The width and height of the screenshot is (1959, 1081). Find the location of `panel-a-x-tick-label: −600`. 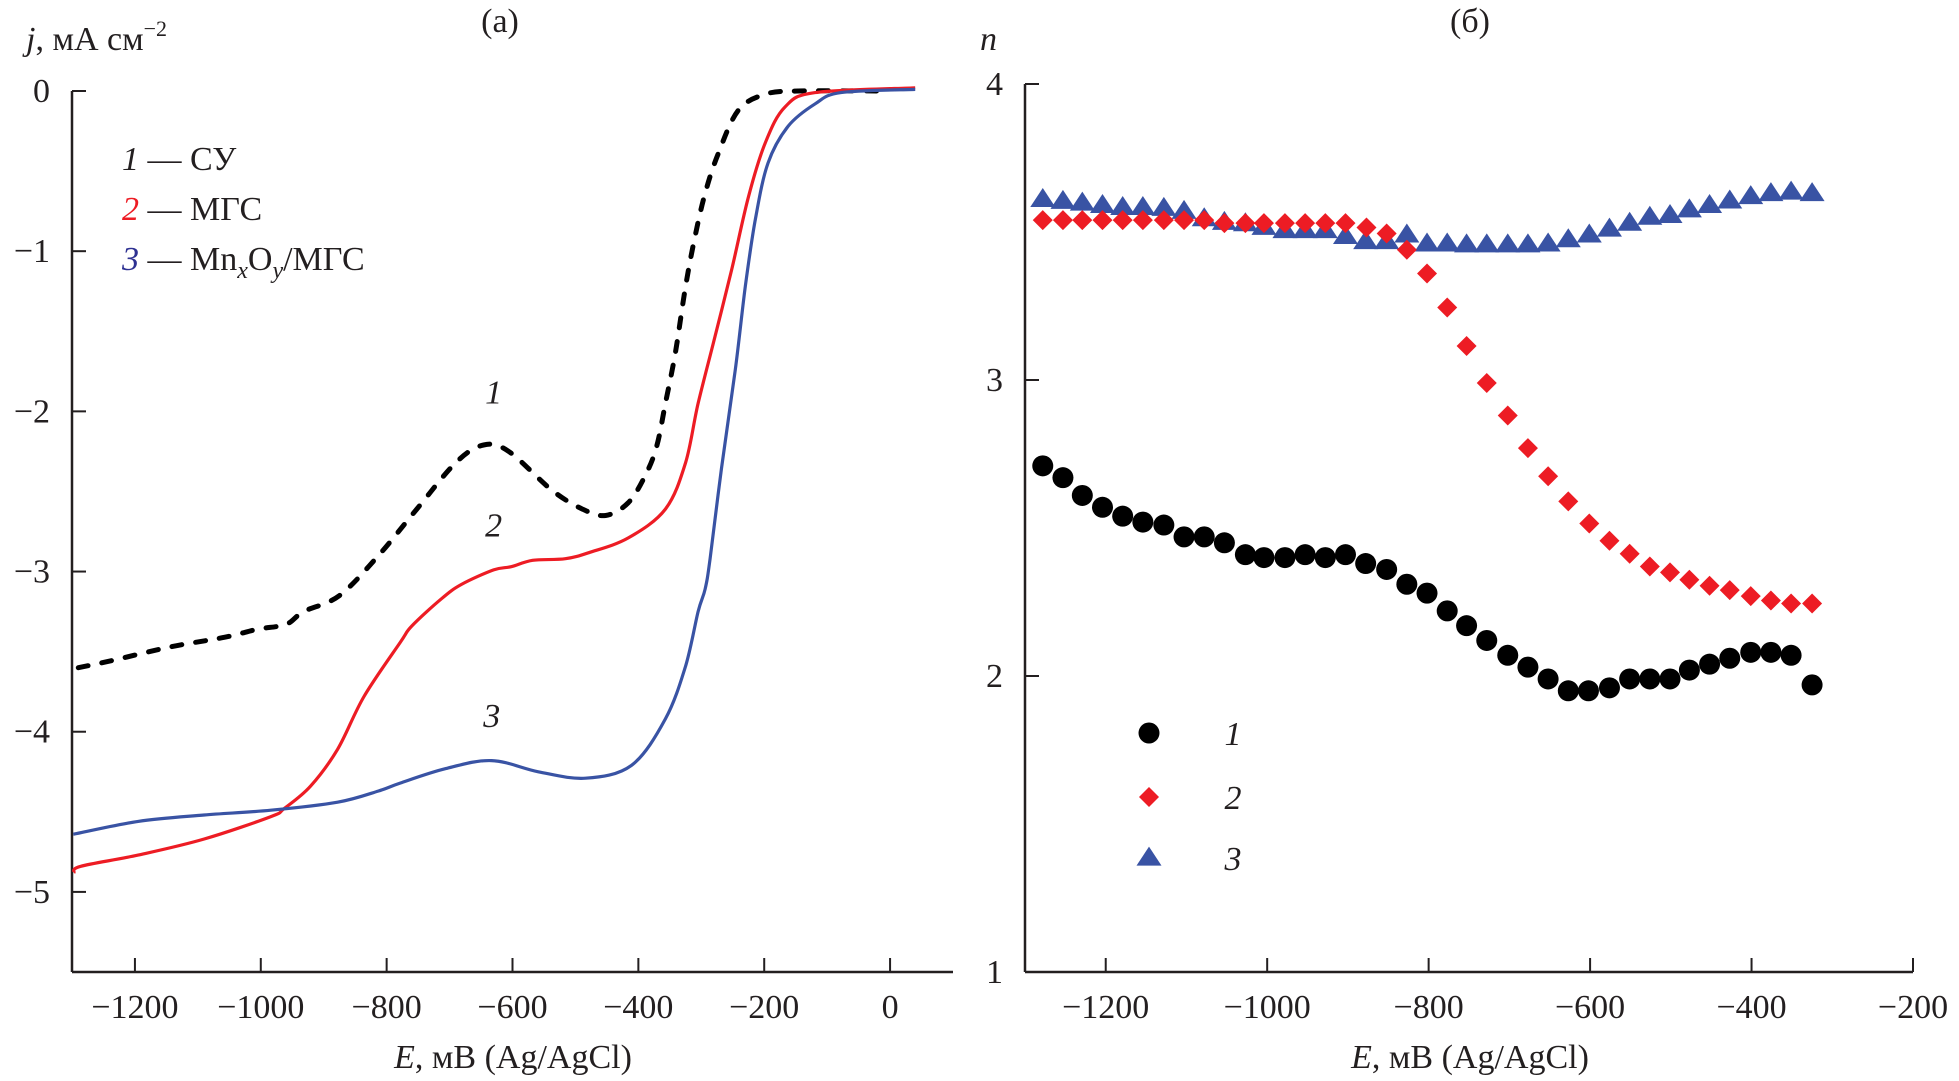

panel-a-x-tick-label: −600 is located at coordinates (512, 1007).